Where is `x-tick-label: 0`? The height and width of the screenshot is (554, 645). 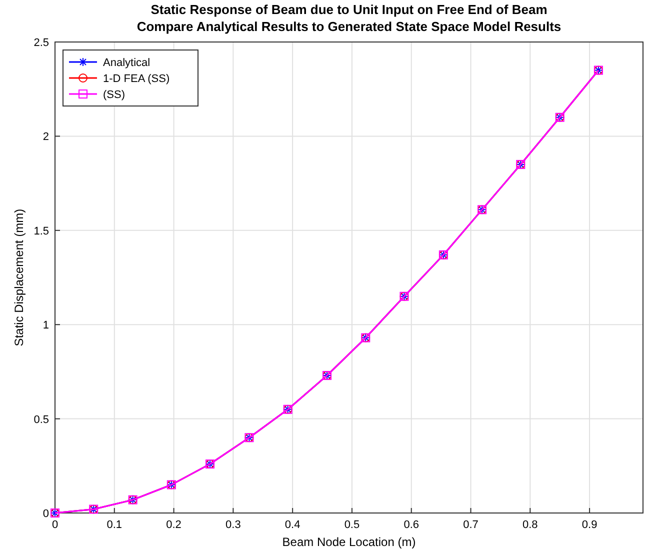
x-tick-label: 0 is located at coordinates (55, 525).